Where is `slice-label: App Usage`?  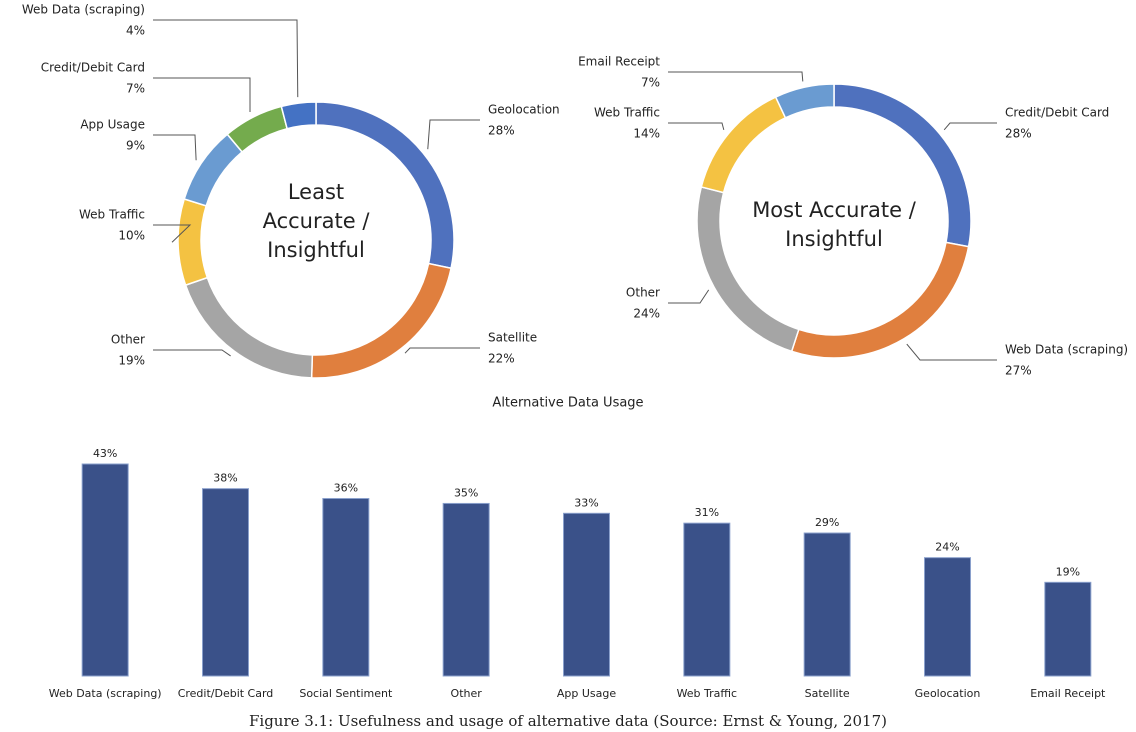 slice-label: App Usage is located at coordinates (112, 125).